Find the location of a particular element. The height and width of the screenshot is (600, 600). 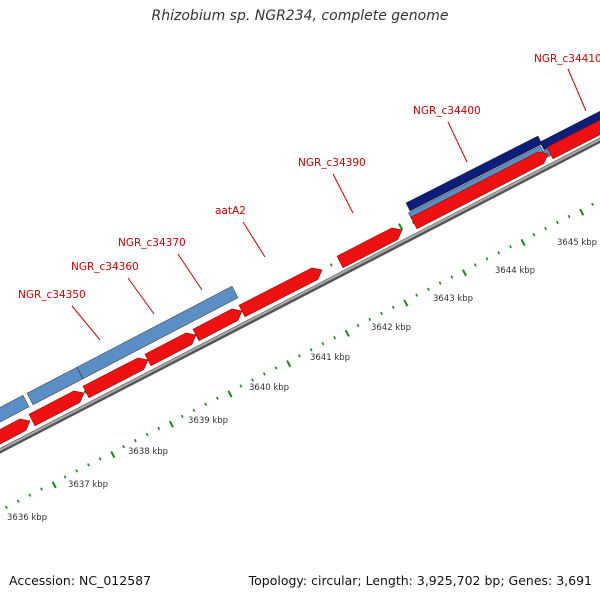

gene-label: NGR_c34410 is located at coordinates (567, 59).